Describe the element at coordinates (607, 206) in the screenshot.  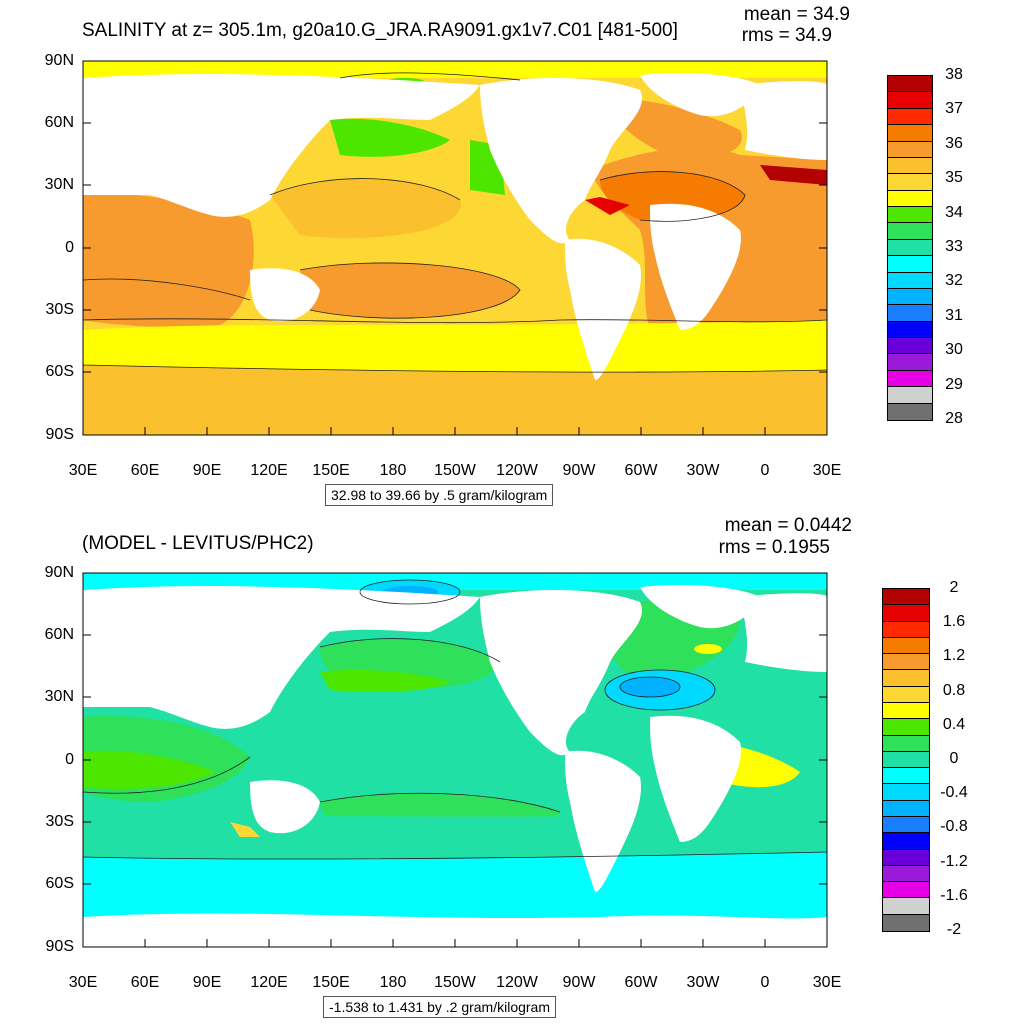
I see `mediterranean-red` at that location.